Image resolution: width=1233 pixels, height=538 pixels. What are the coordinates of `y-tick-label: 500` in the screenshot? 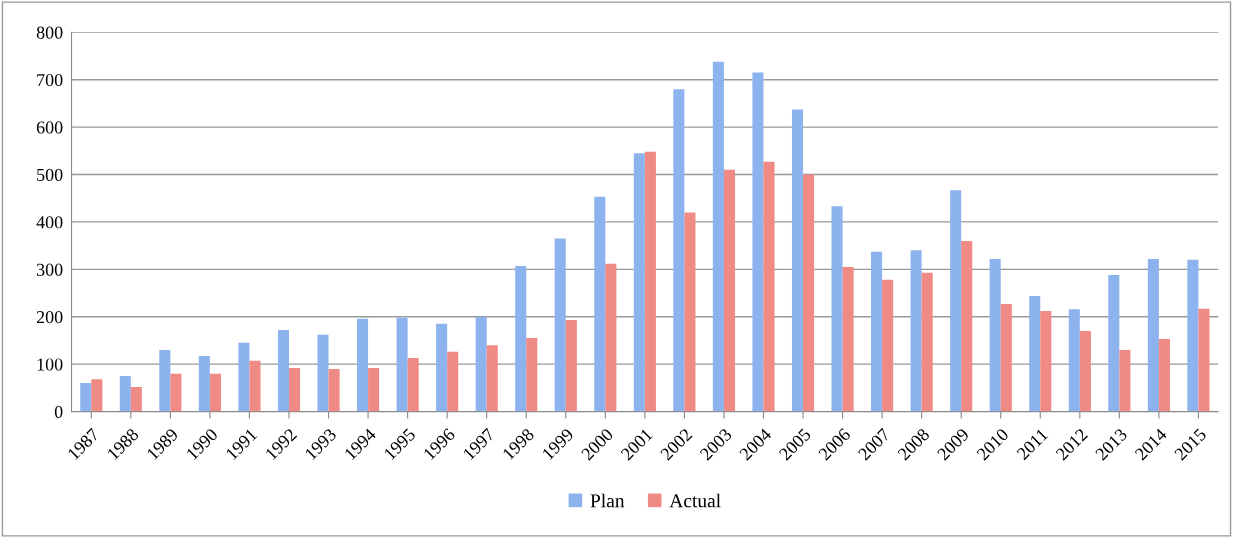 It's located at (50, 174).